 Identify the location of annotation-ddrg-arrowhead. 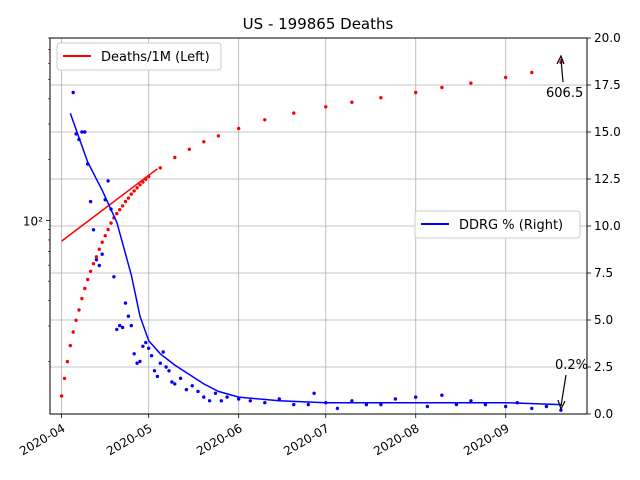
(561, 405).